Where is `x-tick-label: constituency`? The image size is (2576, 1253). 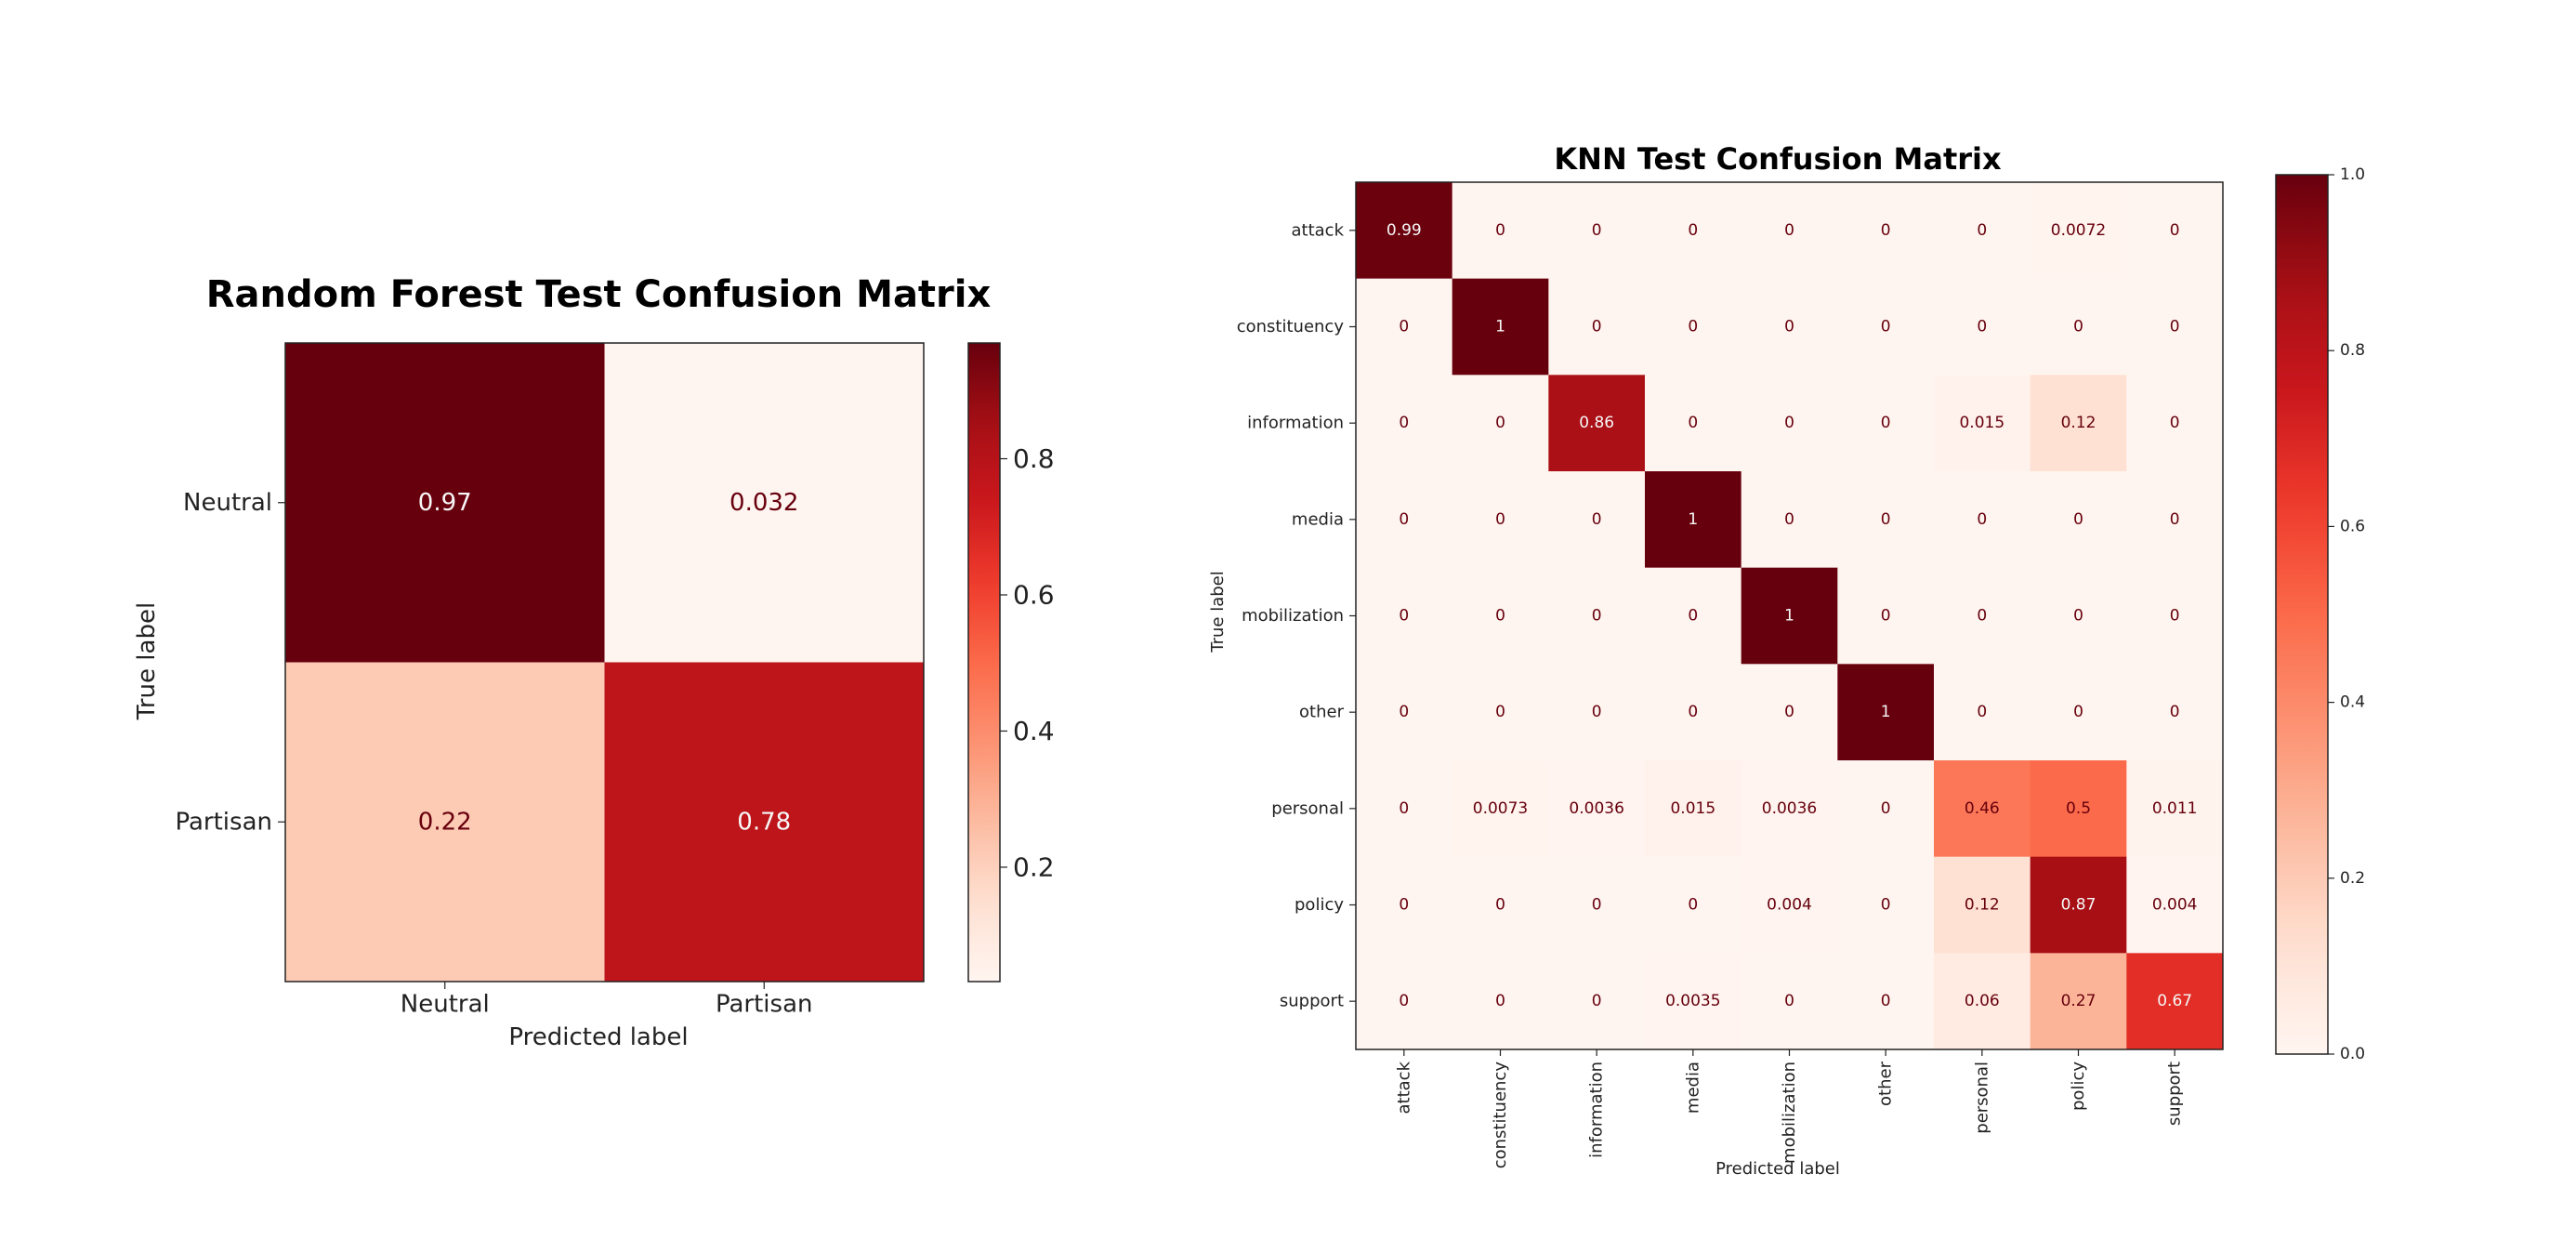 x-tick-label: constituency is located at coordinates (1500, 1115).